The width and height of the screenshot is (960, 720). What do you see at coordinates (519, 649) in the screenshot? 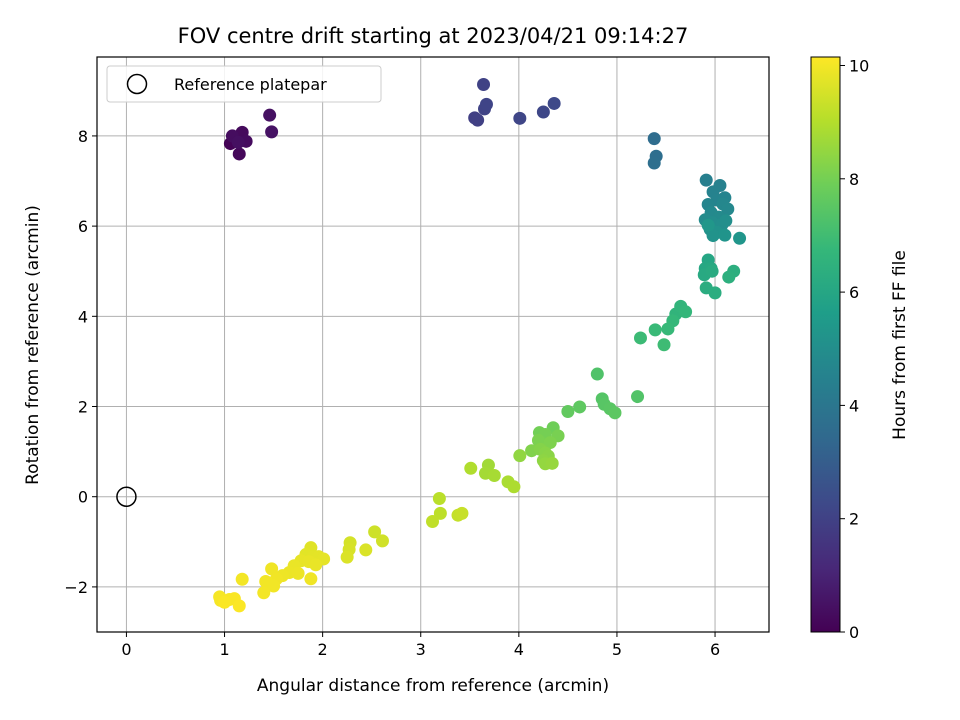
I see `x-tick-label: 4` at bounding box center [519, 649].